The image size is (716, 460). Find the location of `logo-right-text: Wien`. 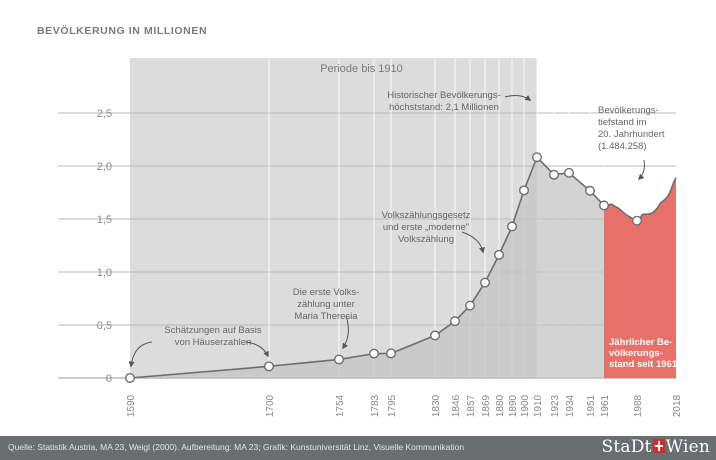

logo-right-text: Wien is located at coordinates (687, 447).